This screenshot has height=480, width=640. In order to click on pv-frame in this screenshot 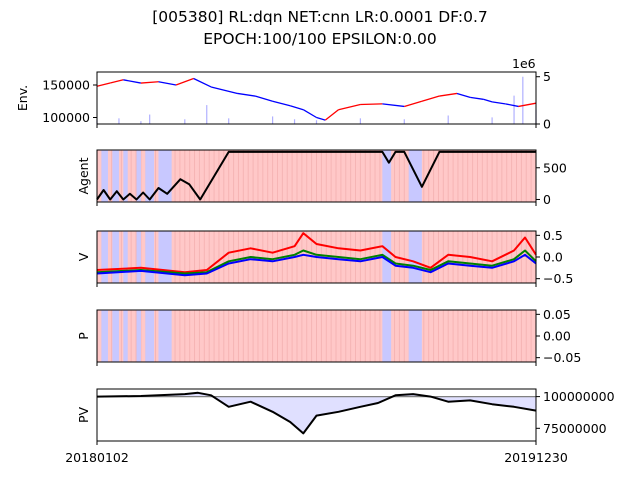, I will do `click(316, 415)`.